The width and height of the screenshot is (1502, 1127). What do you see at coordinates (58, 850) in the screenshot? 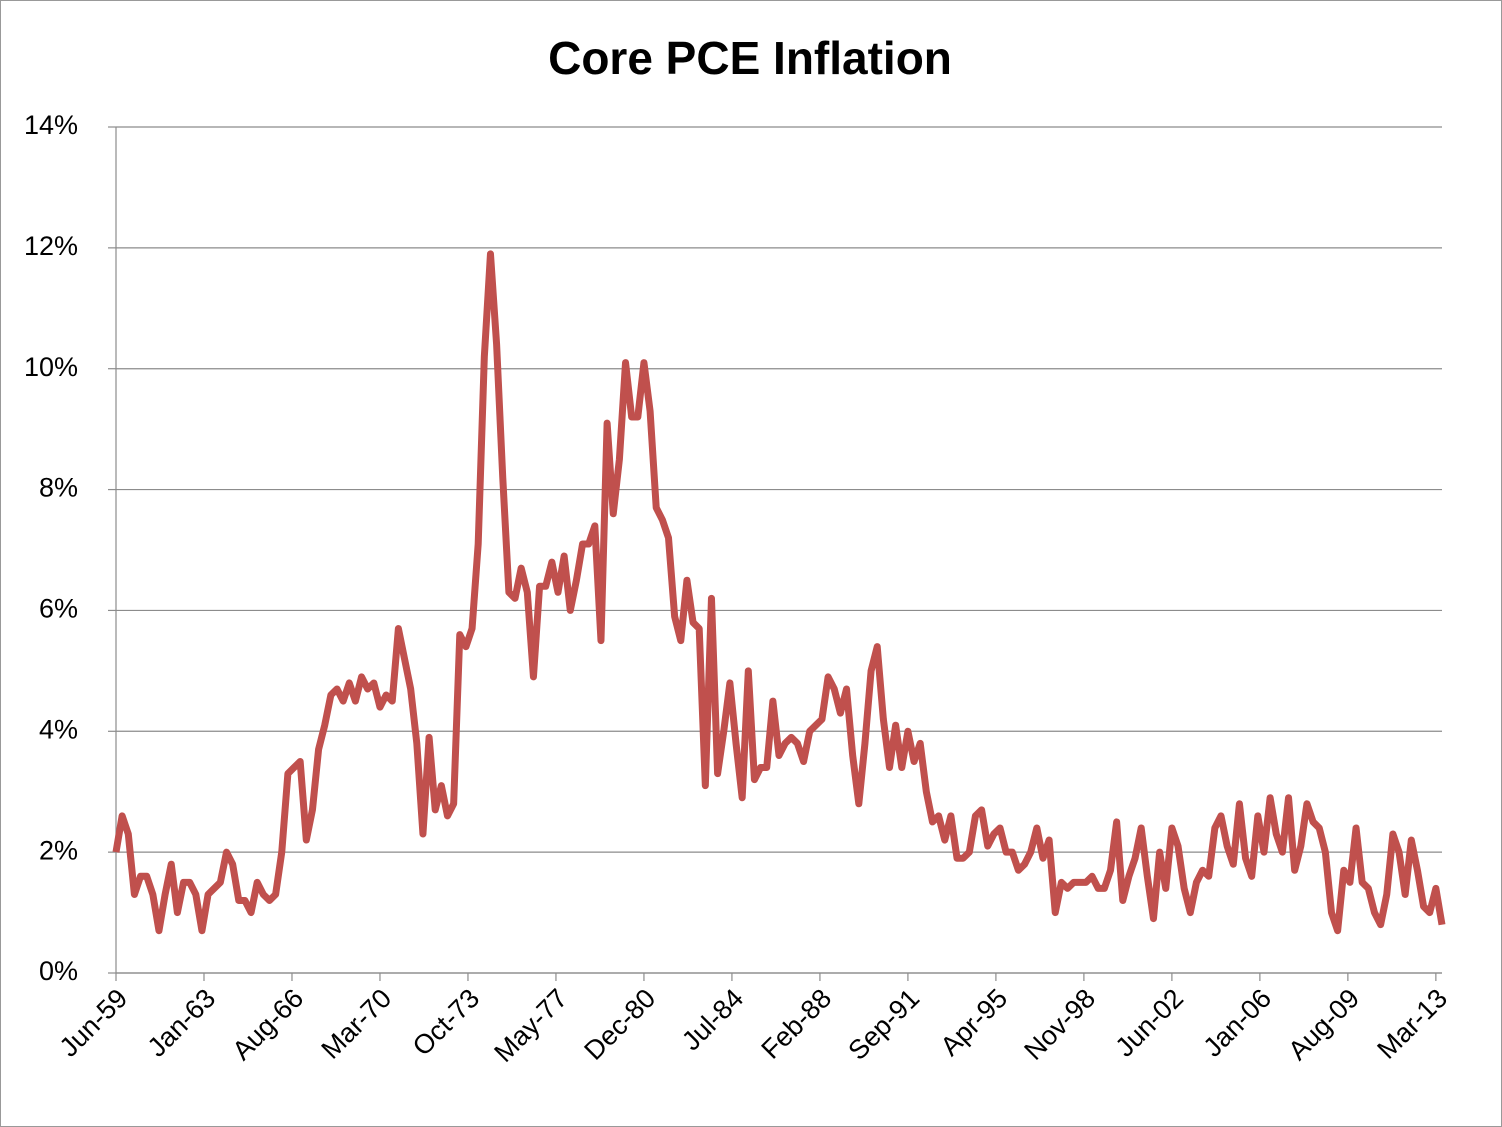
I see `y-tick-label: 2%` at bounding box center [58, 850].